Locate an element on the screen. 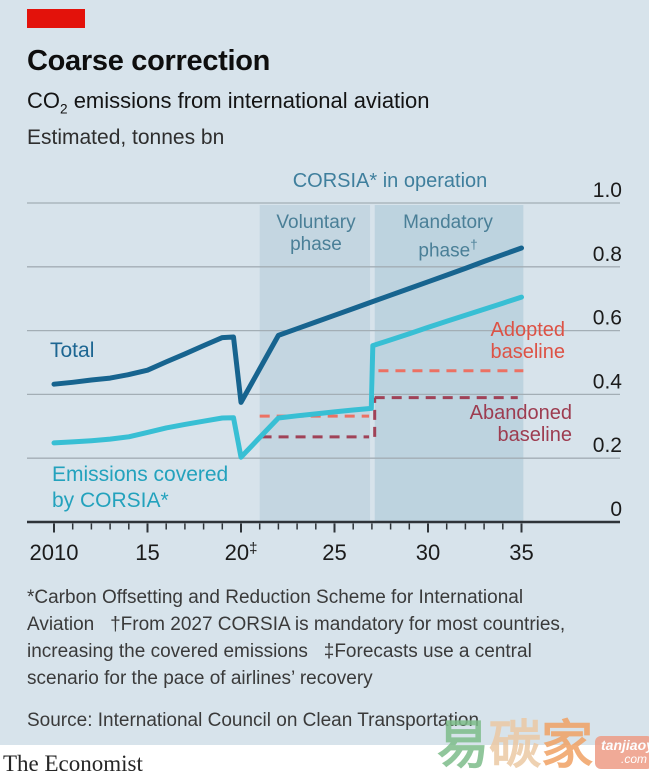 The image size is (649, 783). y-tick-label: 0 is located at coordinates (616, 509).